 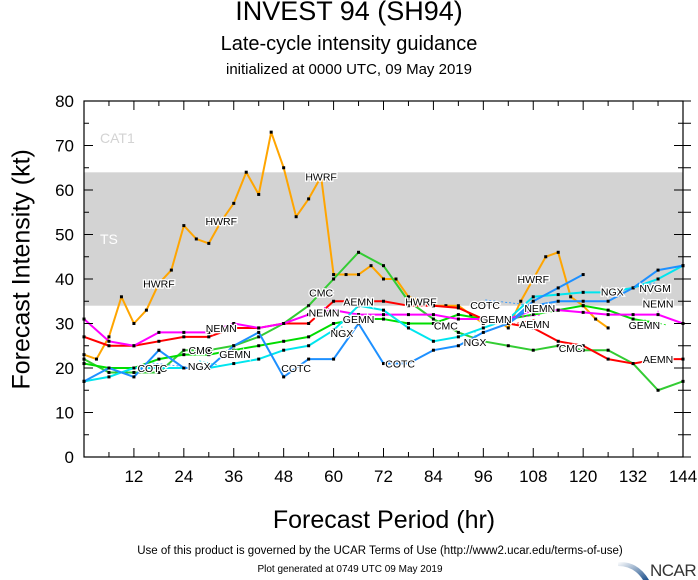 I want to click on chart-title: INVEST 94 (SH94), so click(x=349, y=13).